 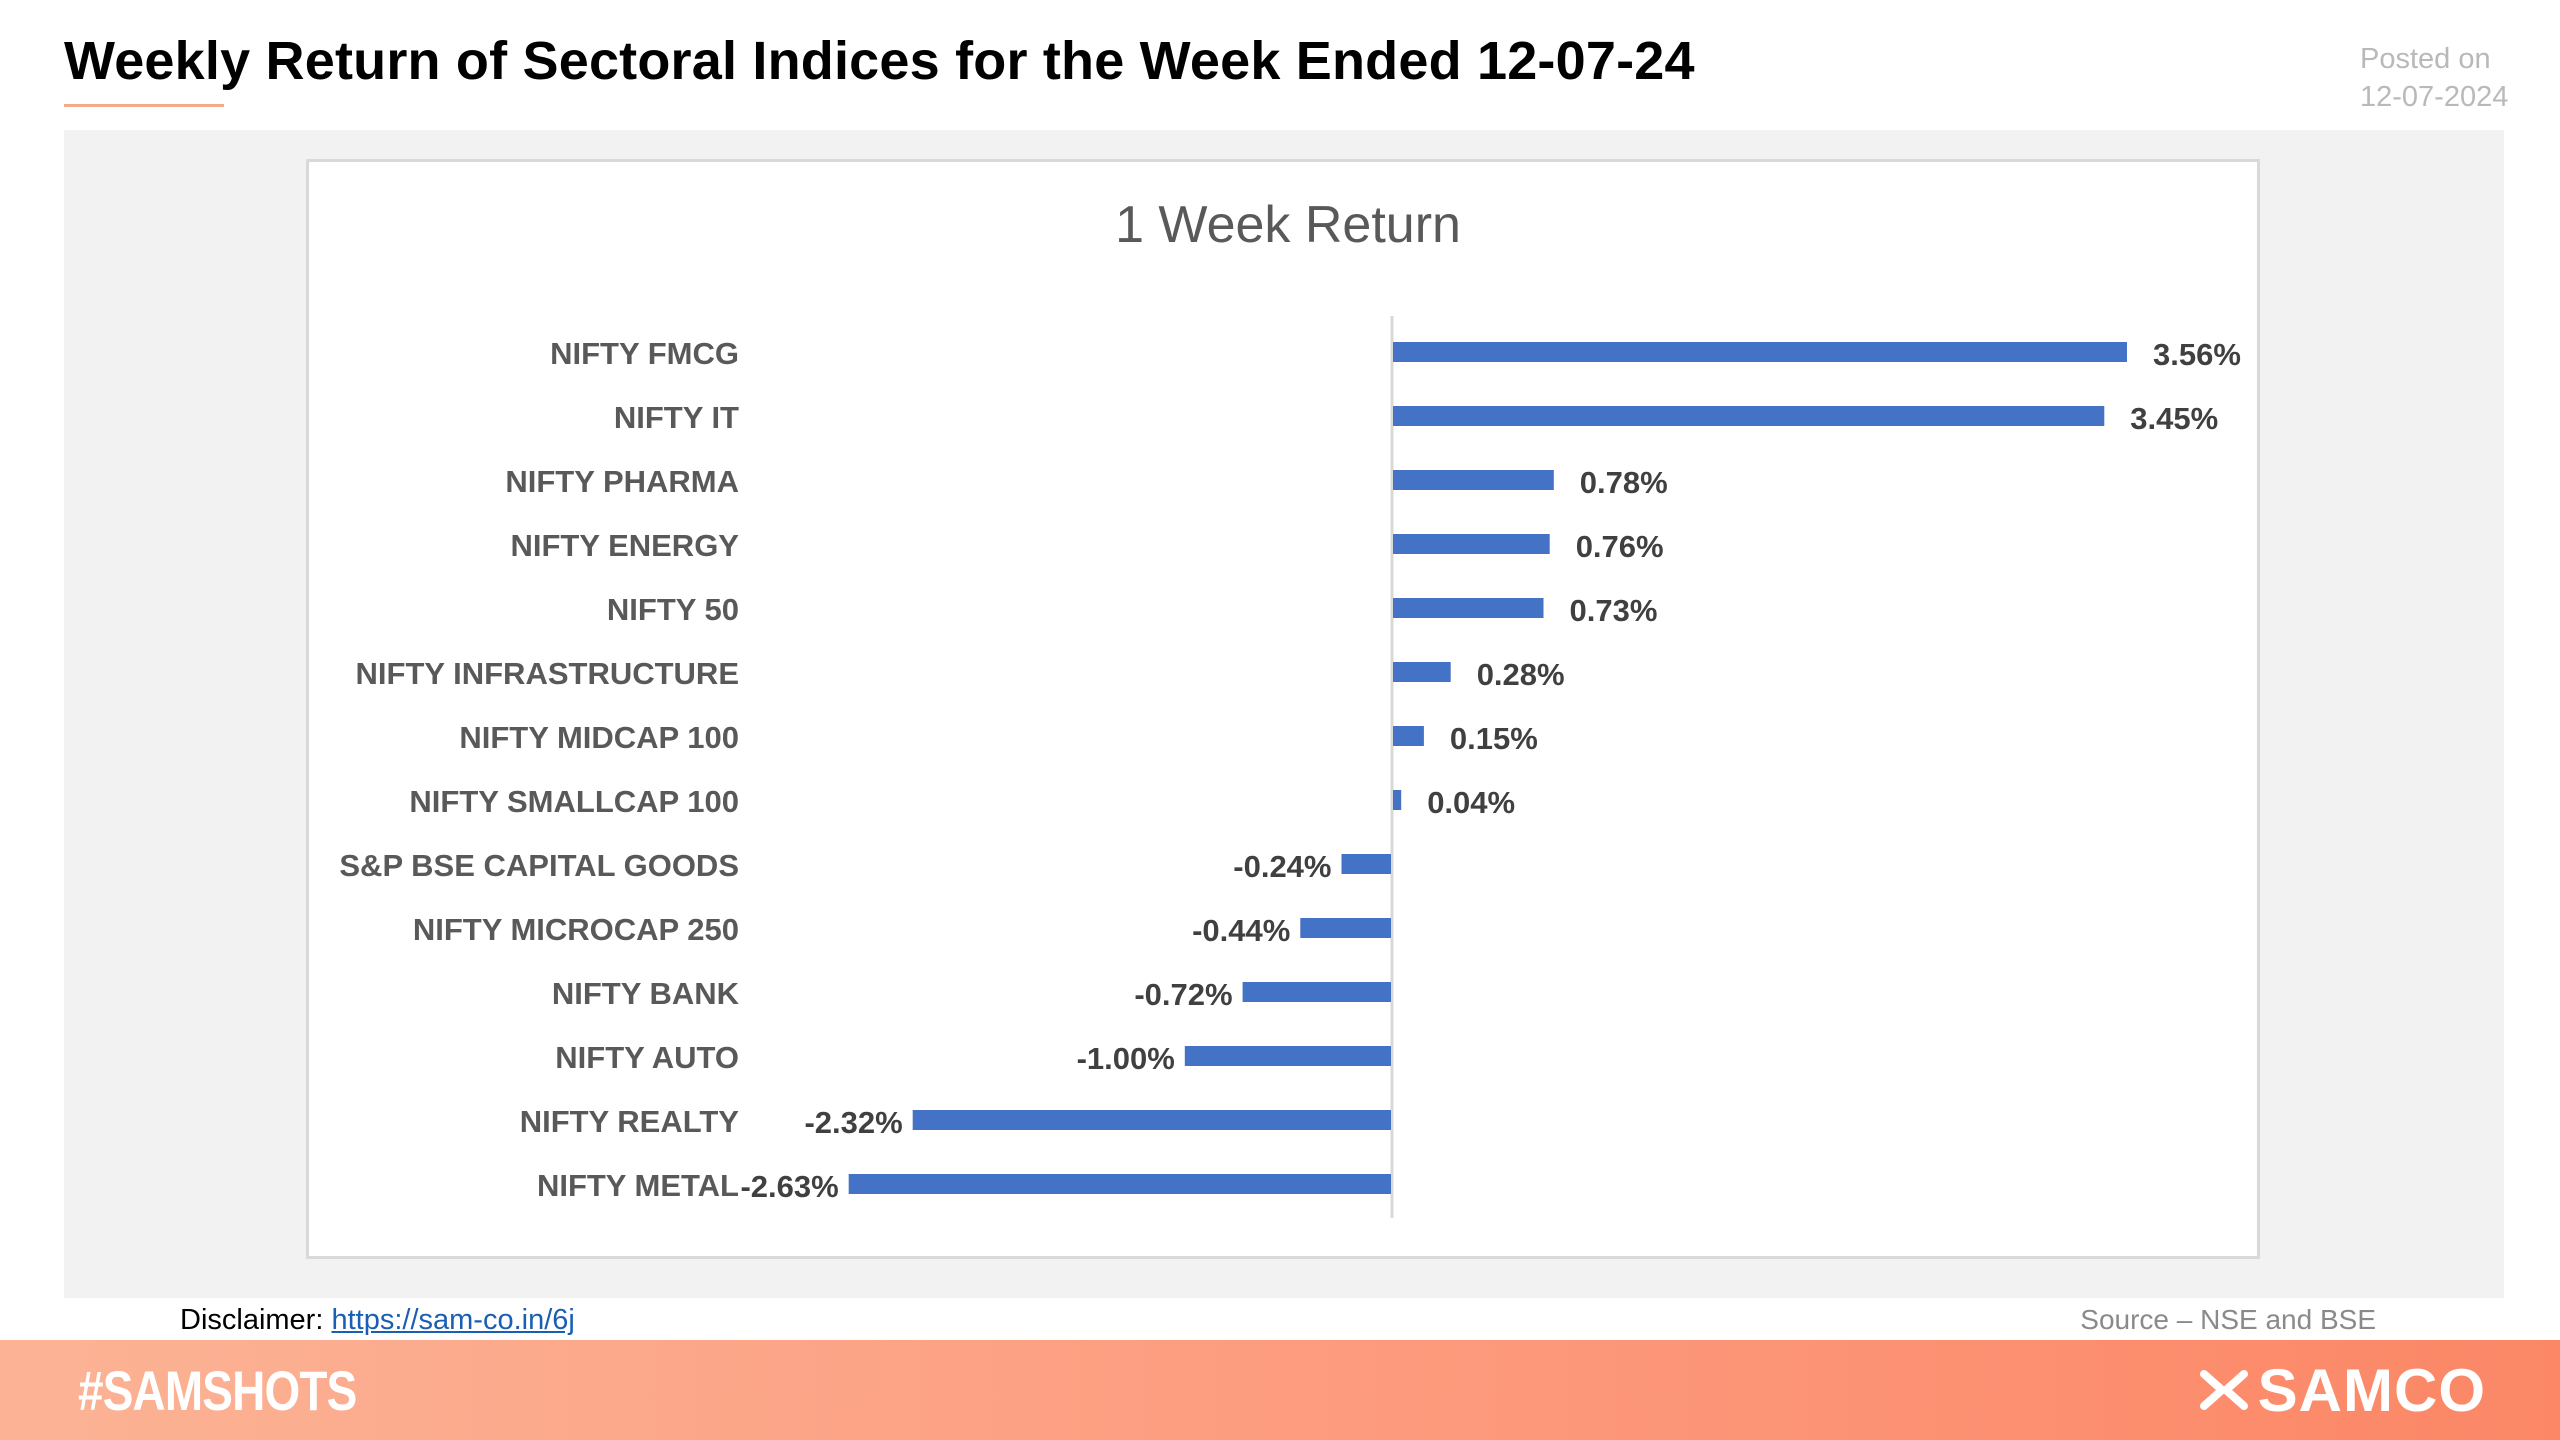 I want to click on value-label: 0.76%, so click(x=1620, y=546).